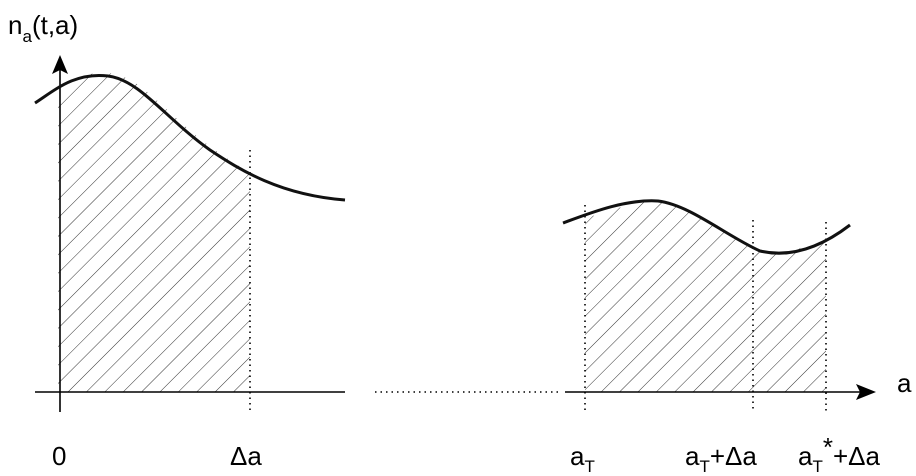  What do you see at coordinates (705, 296) in the screenshot?
I see `hatched-region-right` at bounding box center [705, 296].